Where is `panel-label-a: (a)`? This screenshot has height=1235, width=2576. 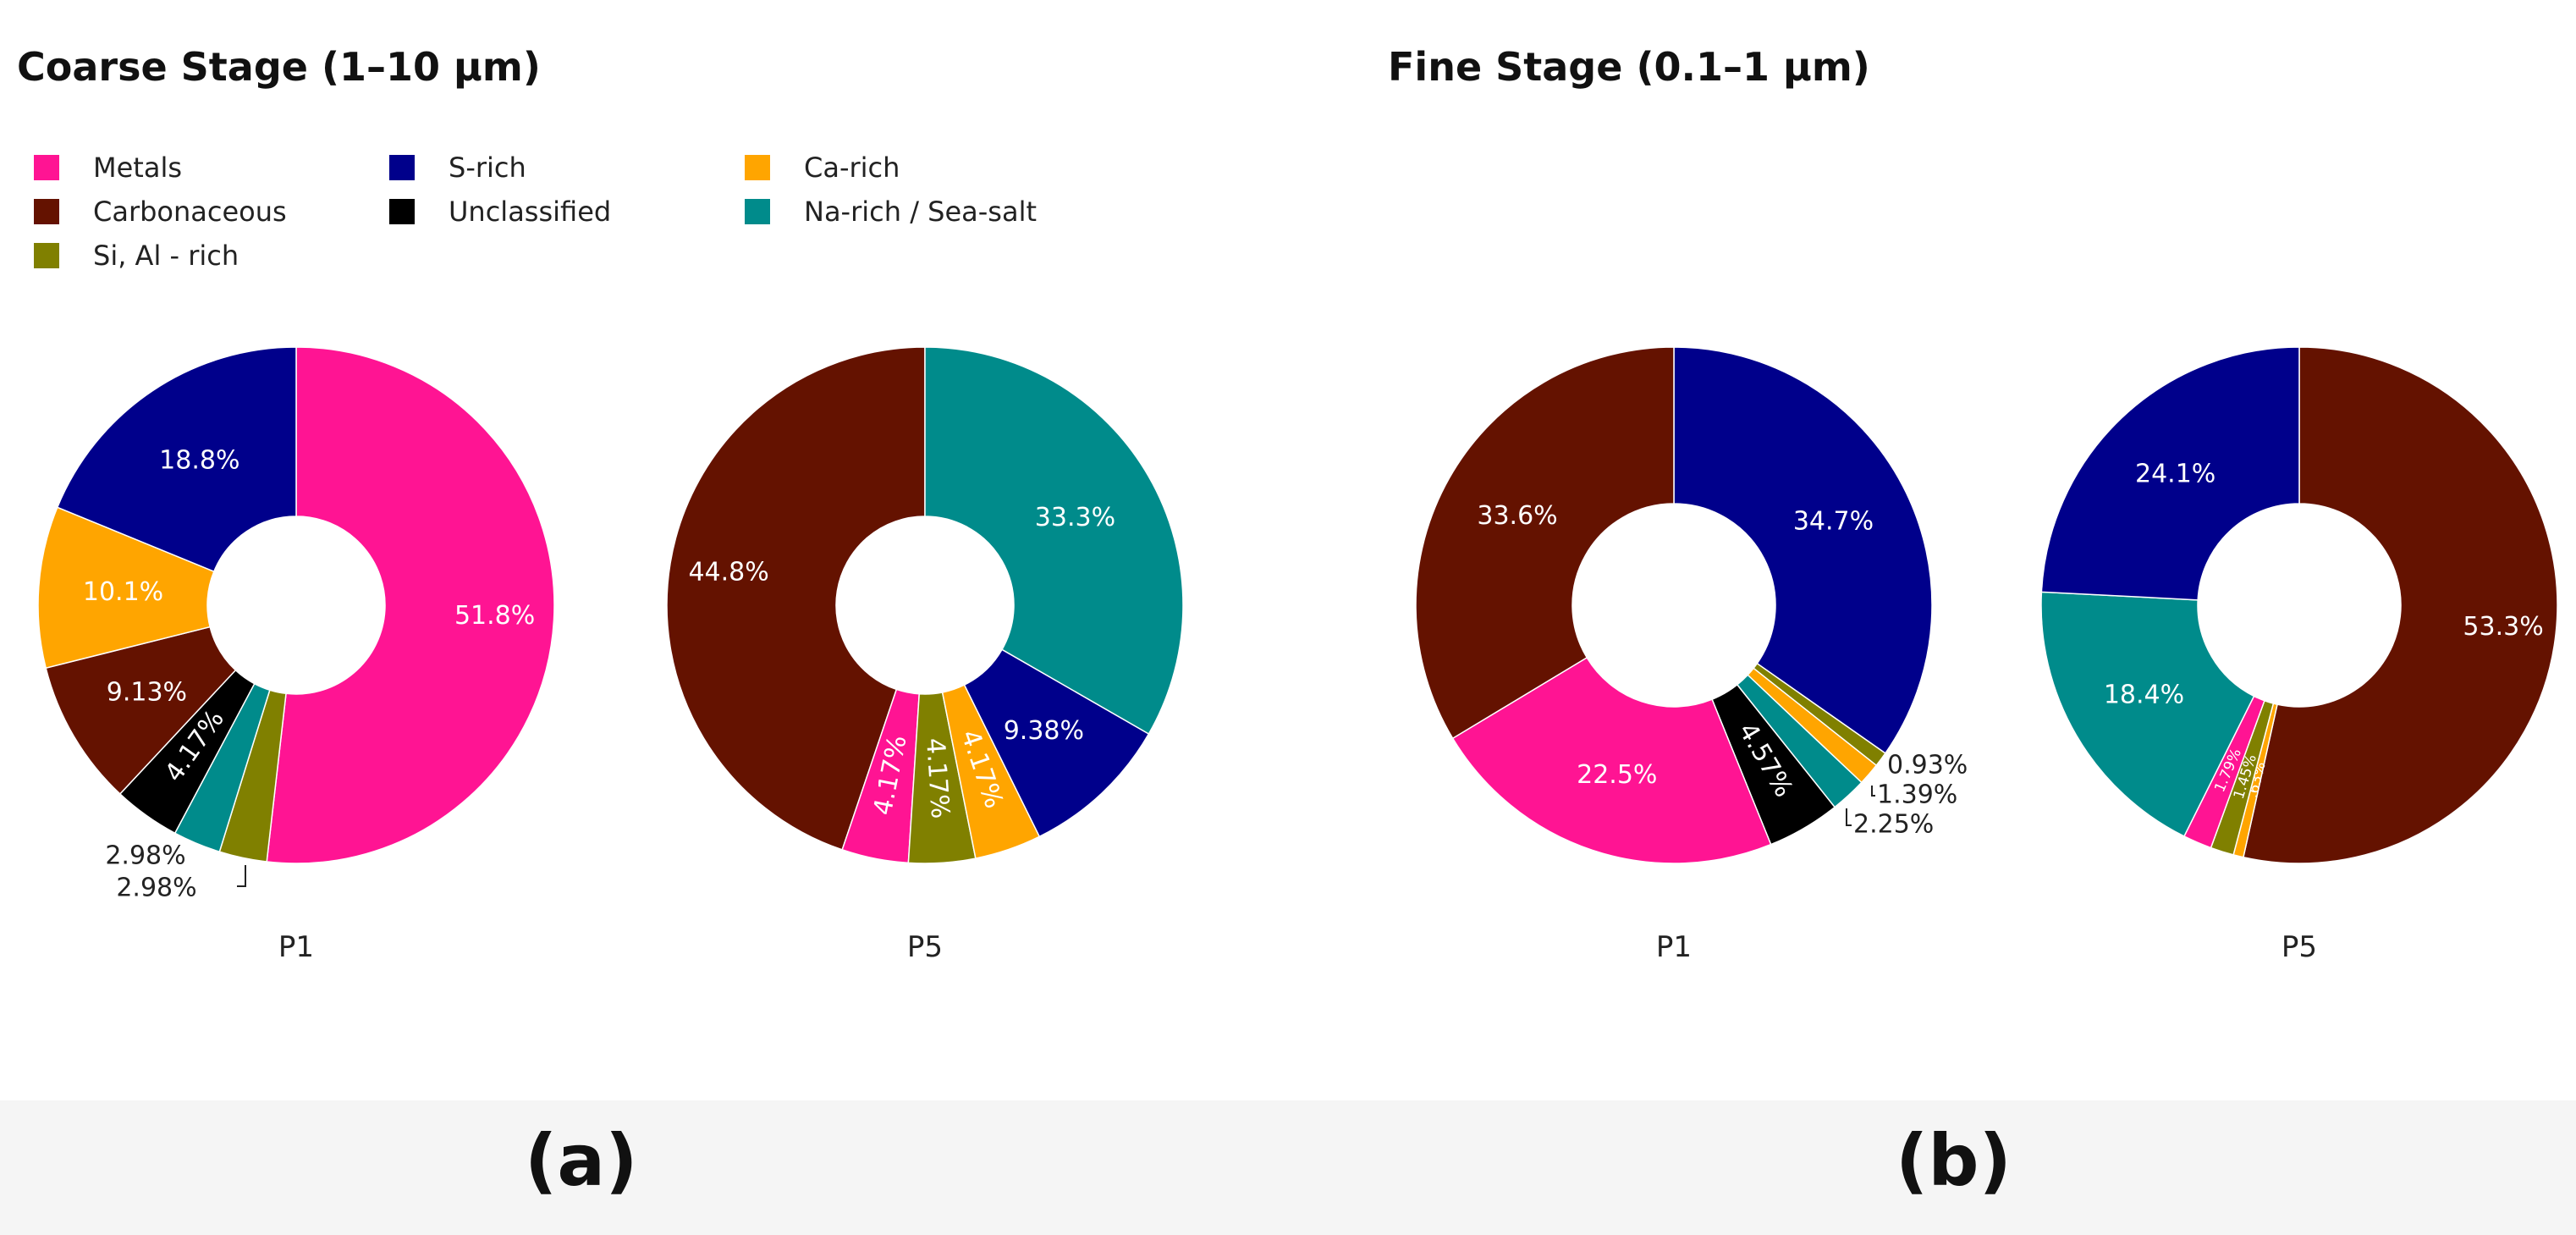
panel-label-a: (a) is located at coordinates (581, 1161).